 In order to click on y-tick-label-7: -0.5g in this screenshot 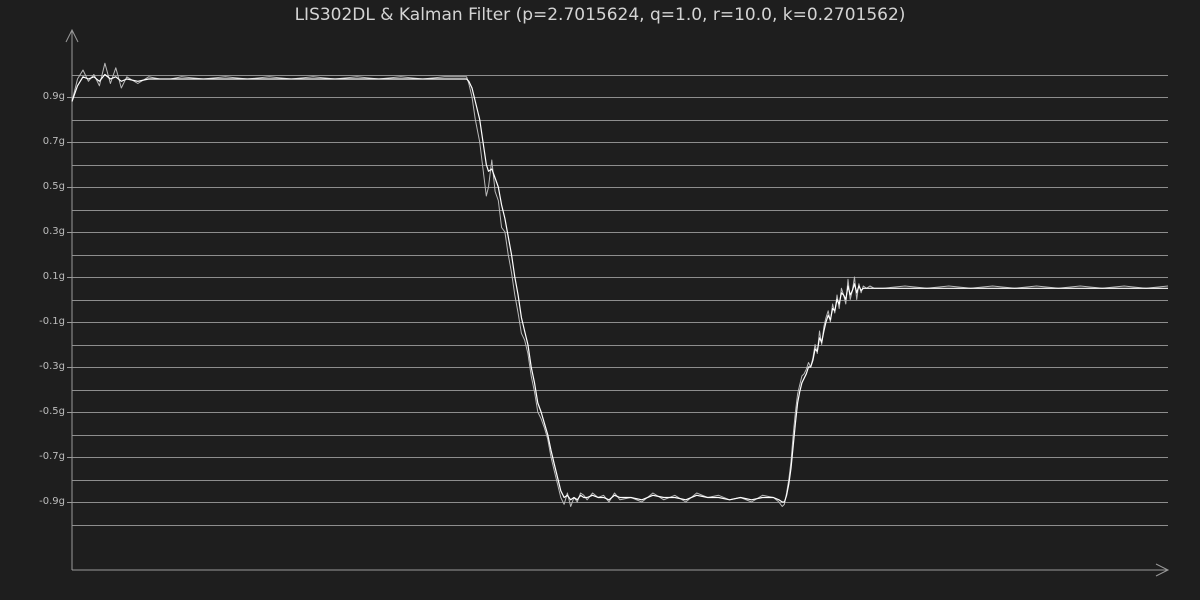, I will do `click(52, 411)`.